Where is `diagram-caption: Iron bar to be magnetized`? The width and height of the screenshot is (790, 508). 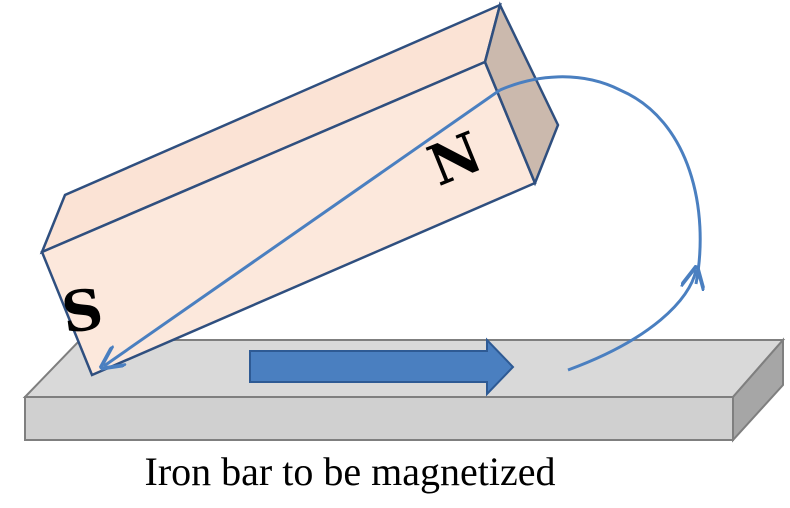
diagram-caption: Iron bar to be magnetized is located at coordinates (350, 471).